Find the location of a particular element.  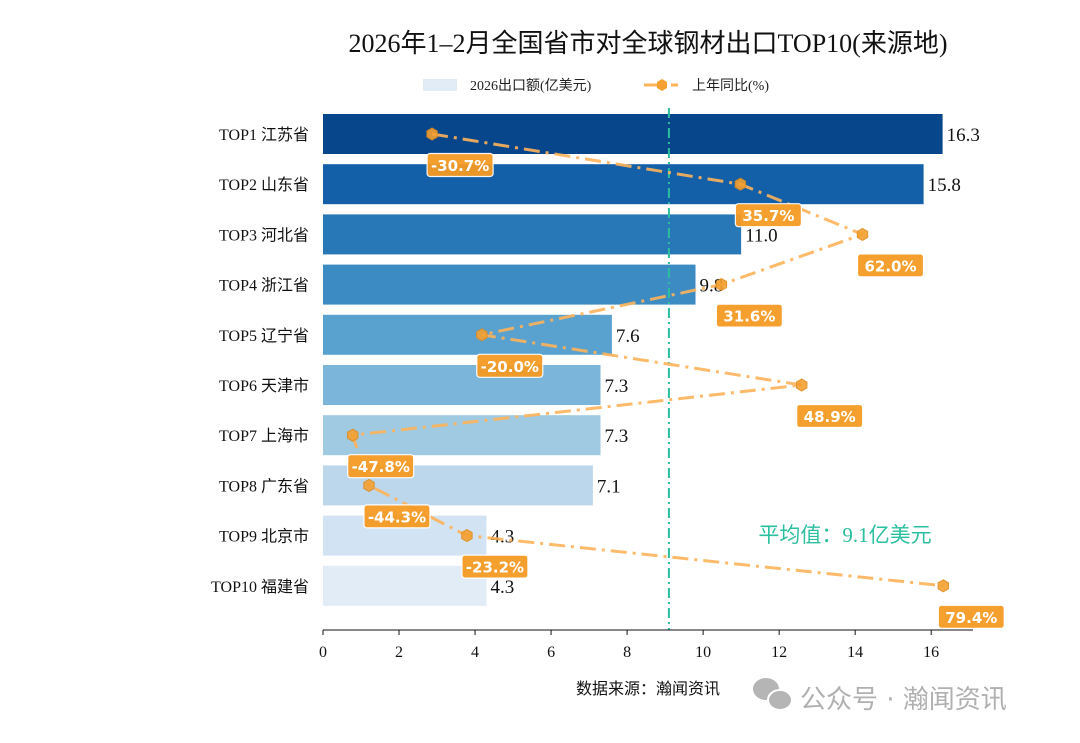

yoy-value-label: 79.4% is located at coordinates (971, 618).